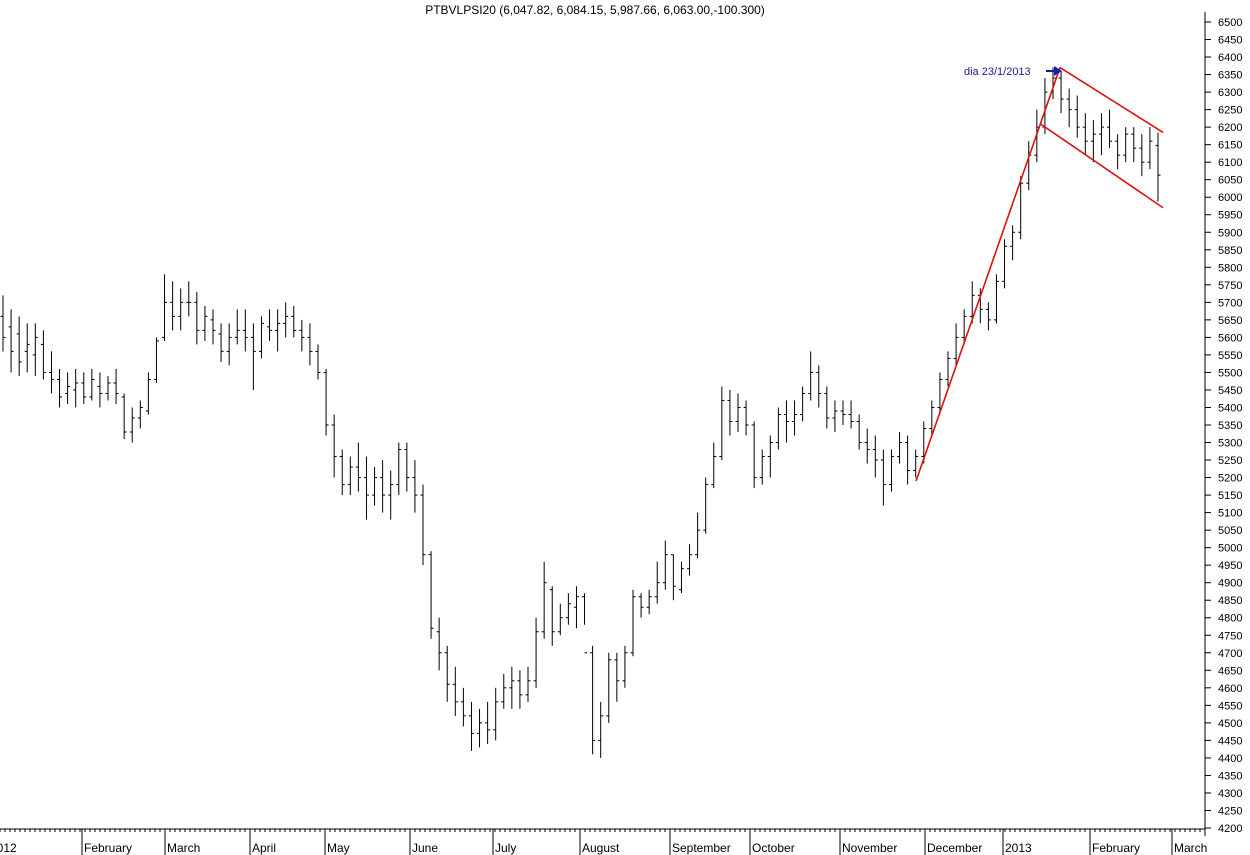 The image size is (1250, 855). I want to click on y-tick-label: 4700, so click(1230, 654).